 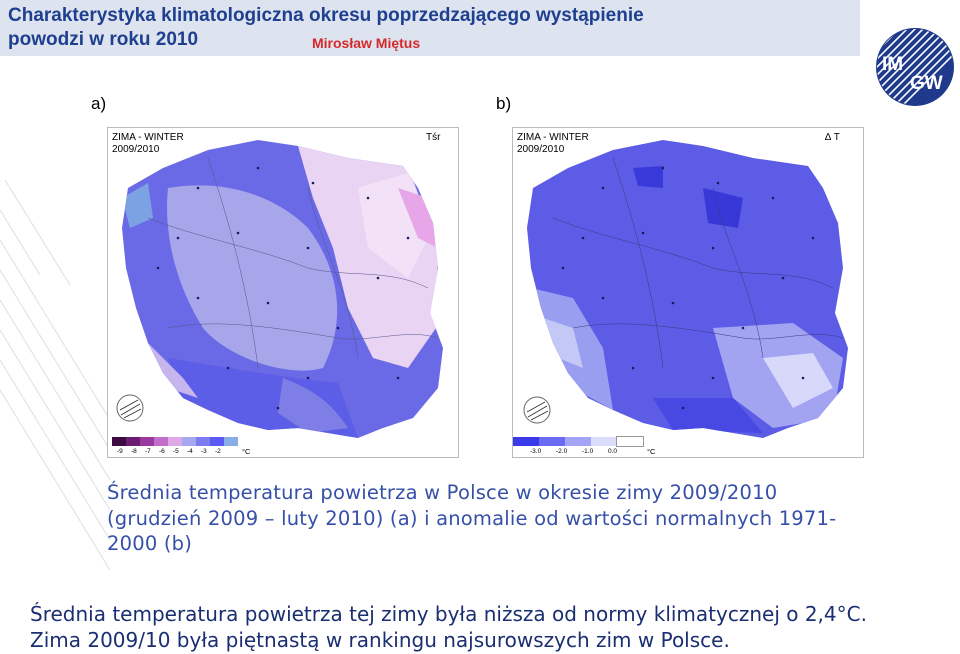 What do you see at coordinates (136, 149) in the screenshot?
I see `map-a-heading-line-2: 2009/2010` at bounding box center [136, 149].